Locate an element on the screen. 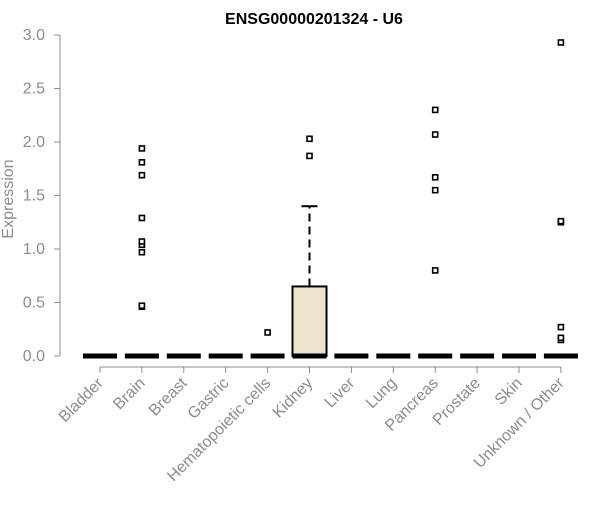 This screenshot has width=600, height=505. chart-title: ENSG00000201324 - U6 is located at coordinates (314, 19).